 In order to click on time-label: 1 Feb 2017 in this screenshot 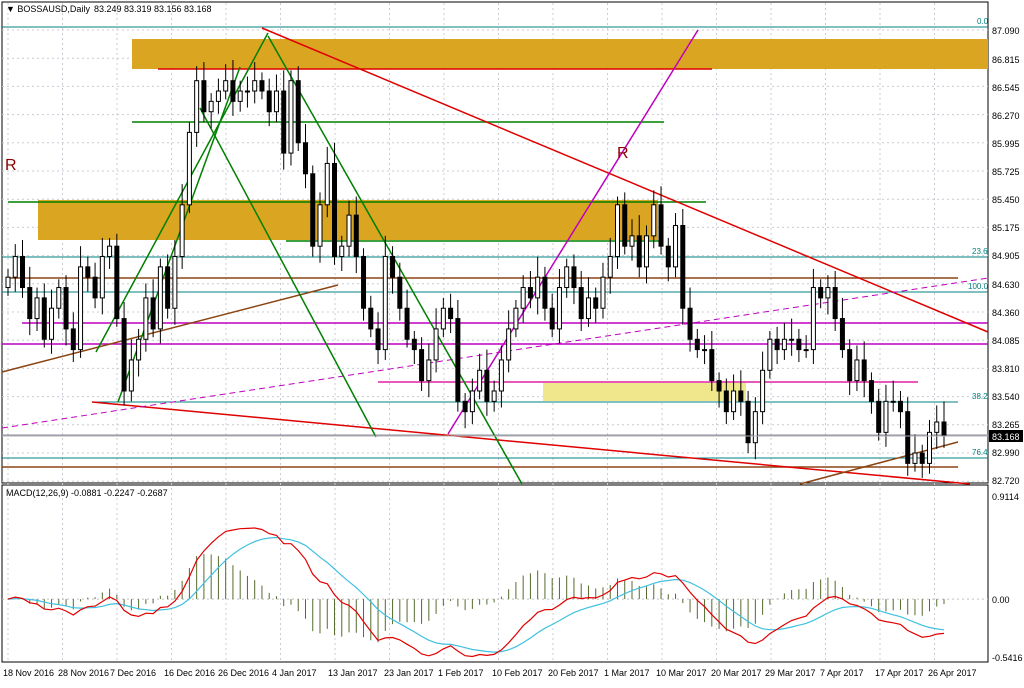, I will do `click(461, 673)`.